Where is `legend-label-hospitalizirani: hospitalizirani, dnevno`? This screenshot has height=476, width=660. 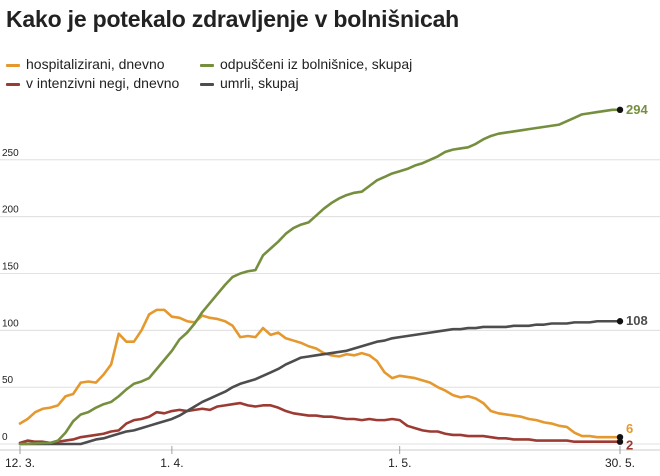 legend-label-hospitalizirani: hospitalizirani, dnevno is located at coordinates (95, 64).